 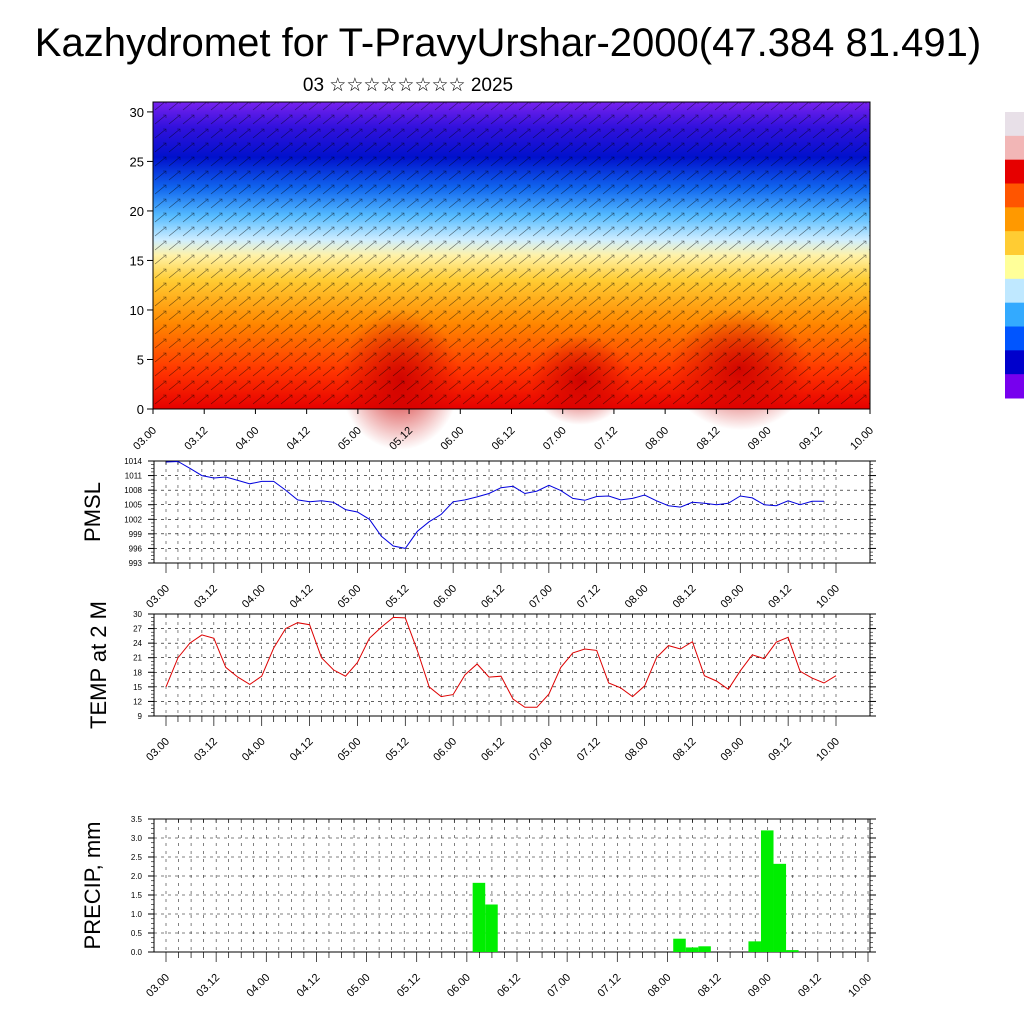 I want to click on pmsl-y-tick-label: 1011, so click(x=134, y=476).